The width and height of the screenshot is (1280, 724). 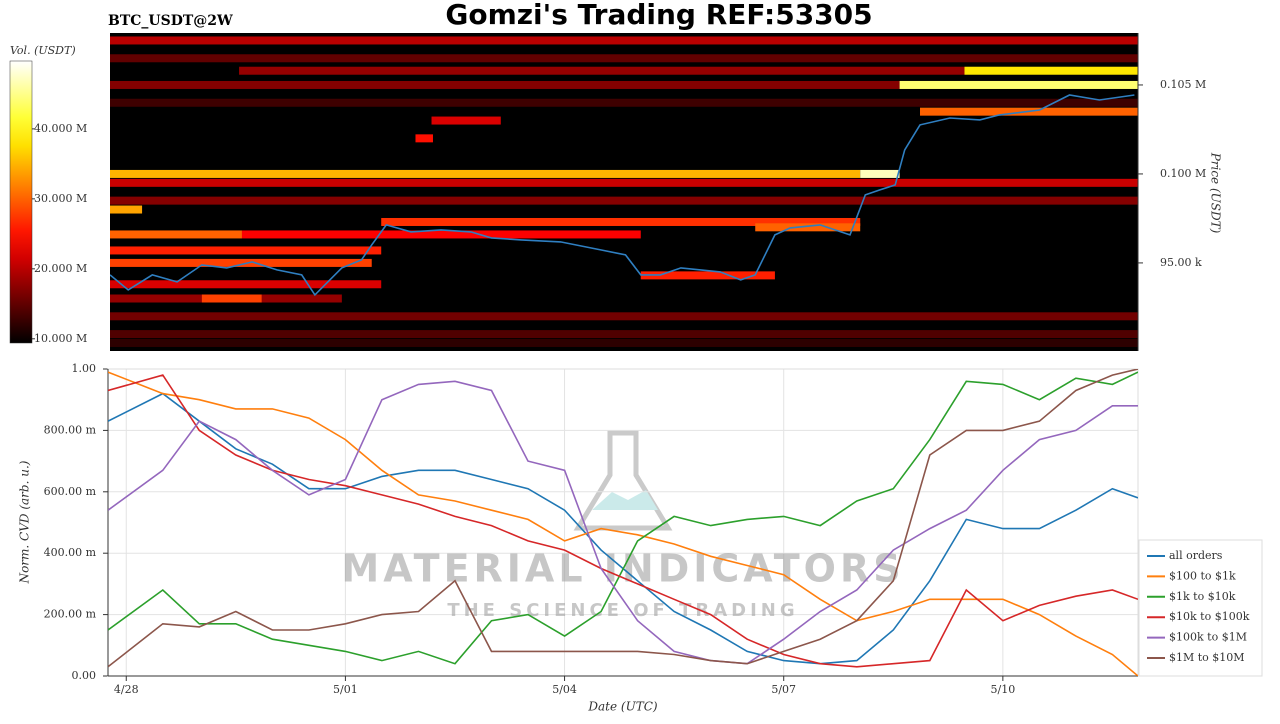 What do you see at coordinates (1202, 596) in the screenshot?
I see `legend-label: $1k to $10k` at bounding box center [1202, 596].